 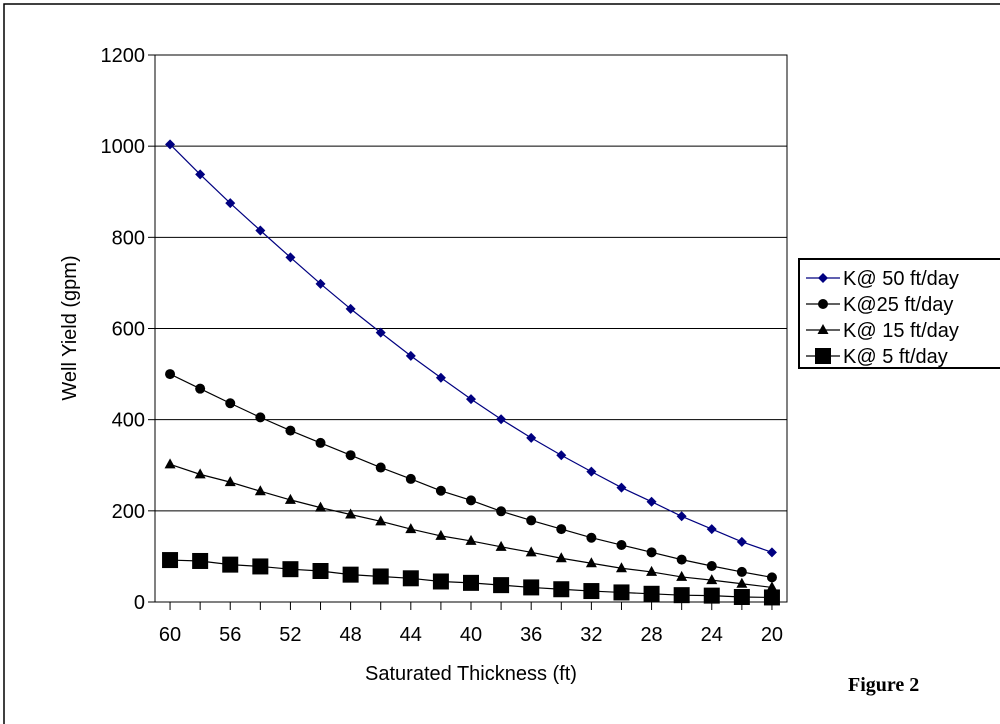 I want to click on x-tick-label: 32, so click(x=591, y=635).